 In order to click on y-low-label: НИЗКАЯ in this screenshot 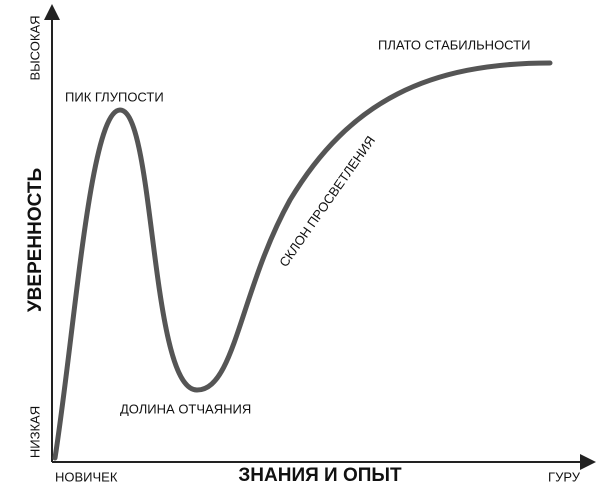, I will do `click(34, 432)`.